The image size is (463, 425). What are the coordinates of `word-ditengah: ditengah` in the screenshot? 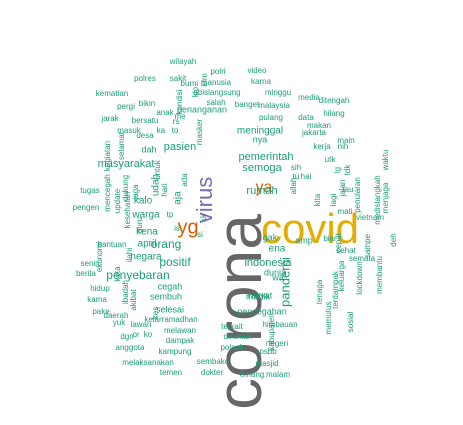 It's located at (334, 100).